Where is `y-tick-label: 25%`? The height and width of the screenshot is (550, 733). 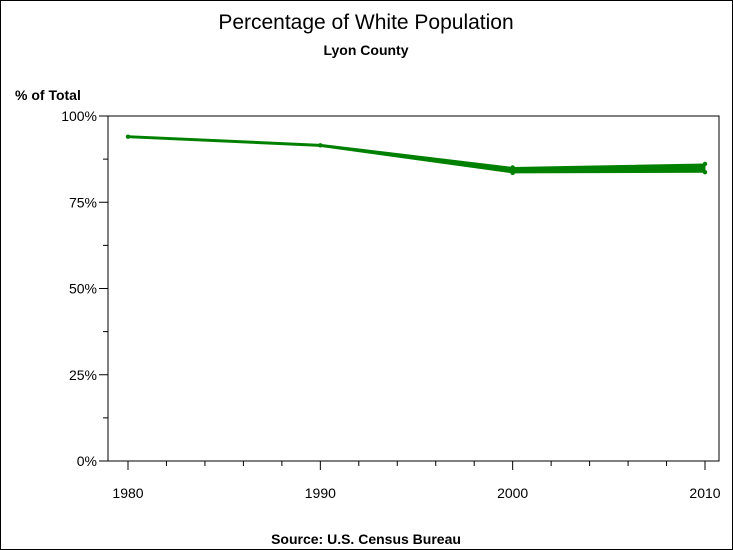 y-tick-label: 25% is located at coordinates (83, 375).